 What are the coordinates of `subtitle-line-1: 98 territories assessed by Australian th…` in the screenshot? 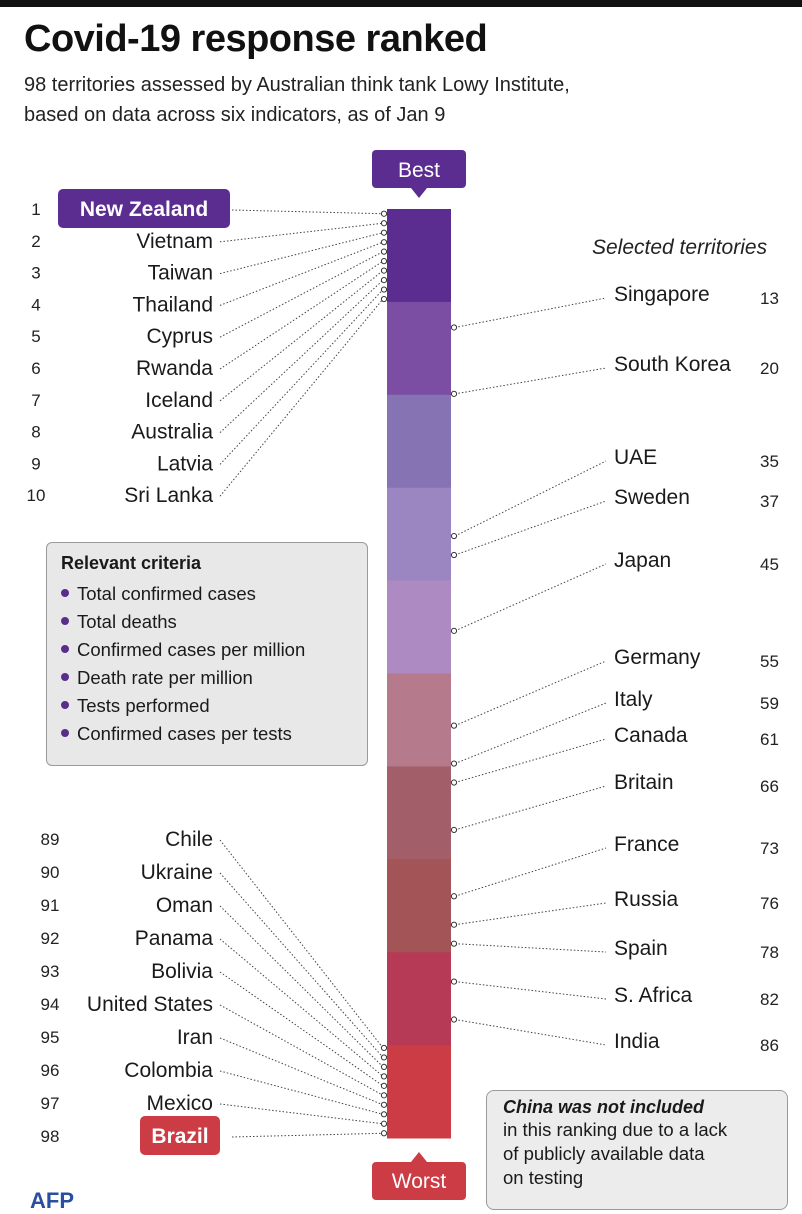 It's located at (297, 85).